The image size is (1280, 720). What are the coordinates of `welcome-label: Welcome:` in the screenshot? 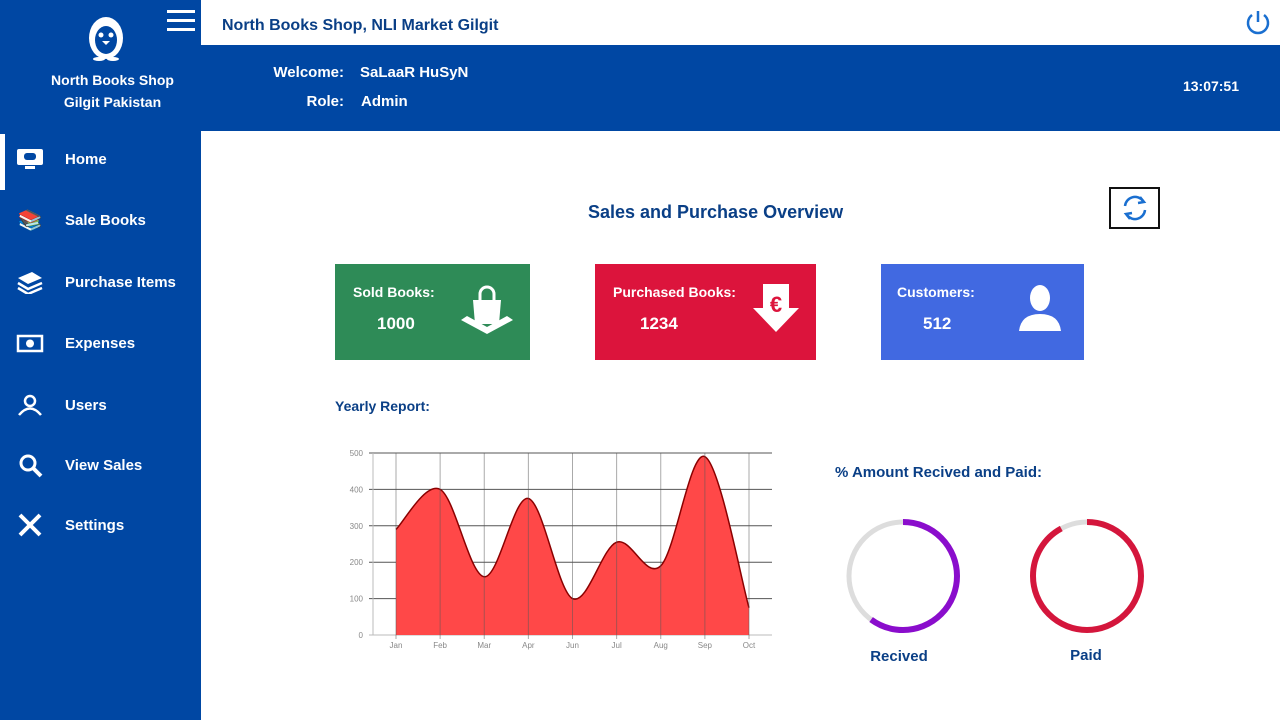 It's located at (308, 72).